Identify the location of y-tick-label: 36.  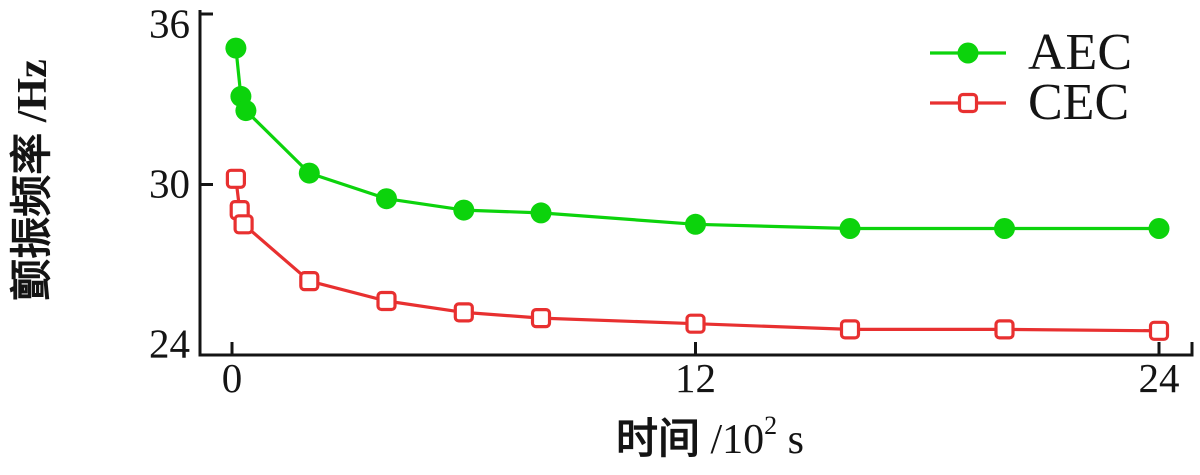
(169, 23).